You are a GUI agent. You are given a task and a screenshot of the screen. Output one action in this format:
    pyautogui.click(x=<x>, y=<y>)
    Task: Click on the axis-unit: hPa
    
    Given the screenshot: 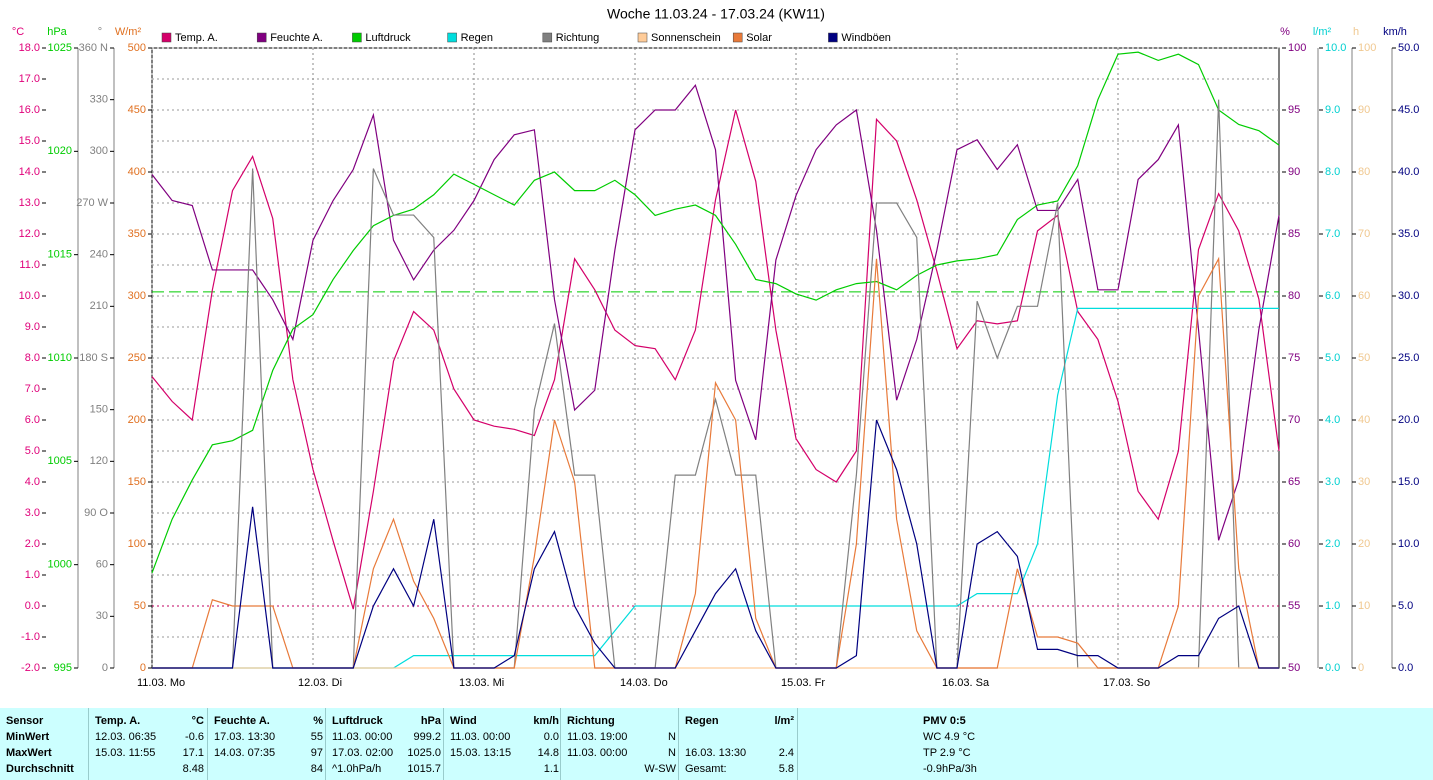 What is the action you would take?
    pyautogui.click(x=57, y=32)
    